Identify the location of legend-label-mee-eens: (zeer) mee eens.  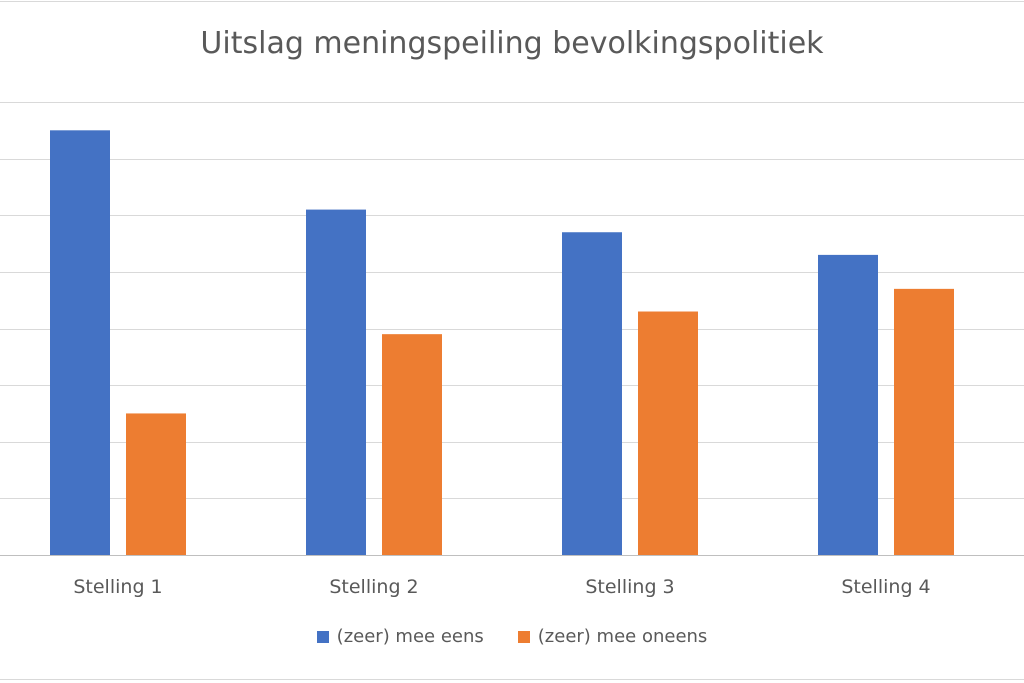
(410, 636).